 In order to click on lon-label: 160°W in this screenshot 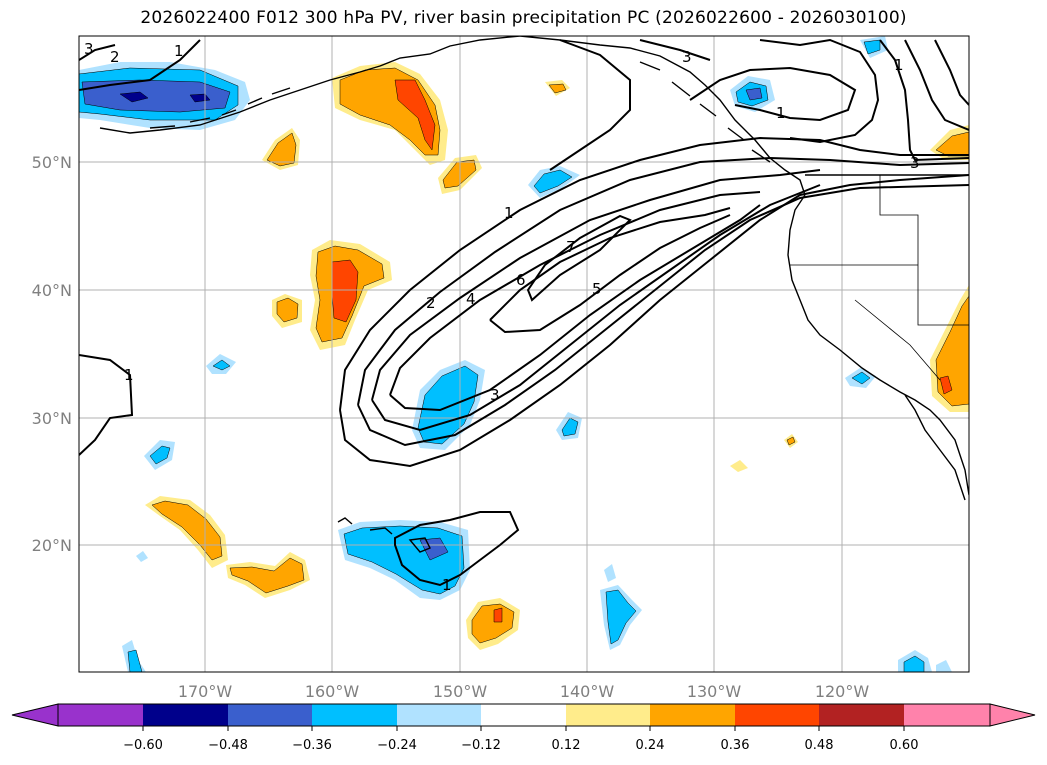, I will do `click(332, 691)`.